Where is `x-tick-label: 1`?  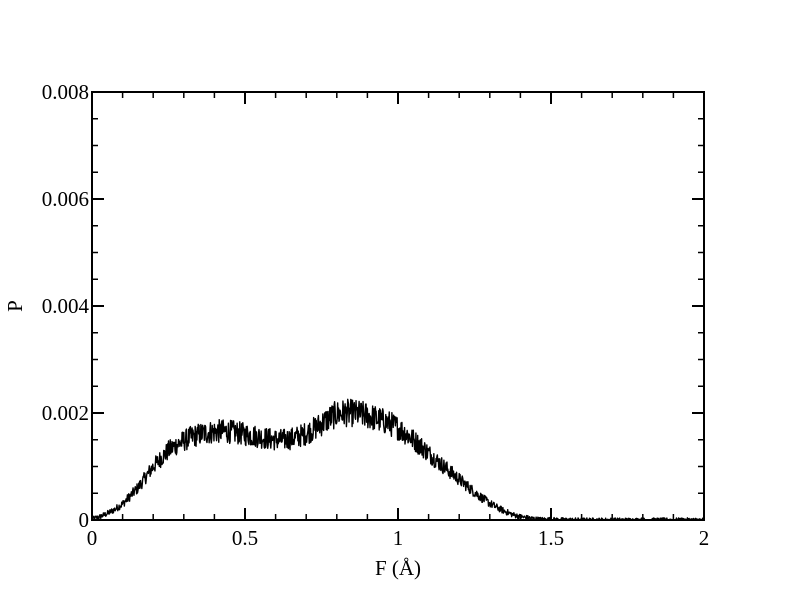
x-tick-label: 1 is located at coordinates (398, 538).